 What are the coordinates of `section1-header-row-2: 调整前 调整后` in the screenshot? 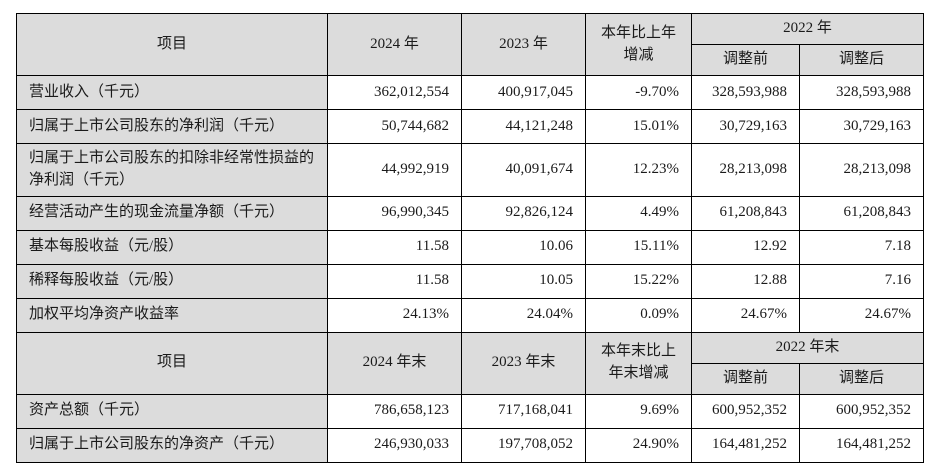 It's located at (471, 60).